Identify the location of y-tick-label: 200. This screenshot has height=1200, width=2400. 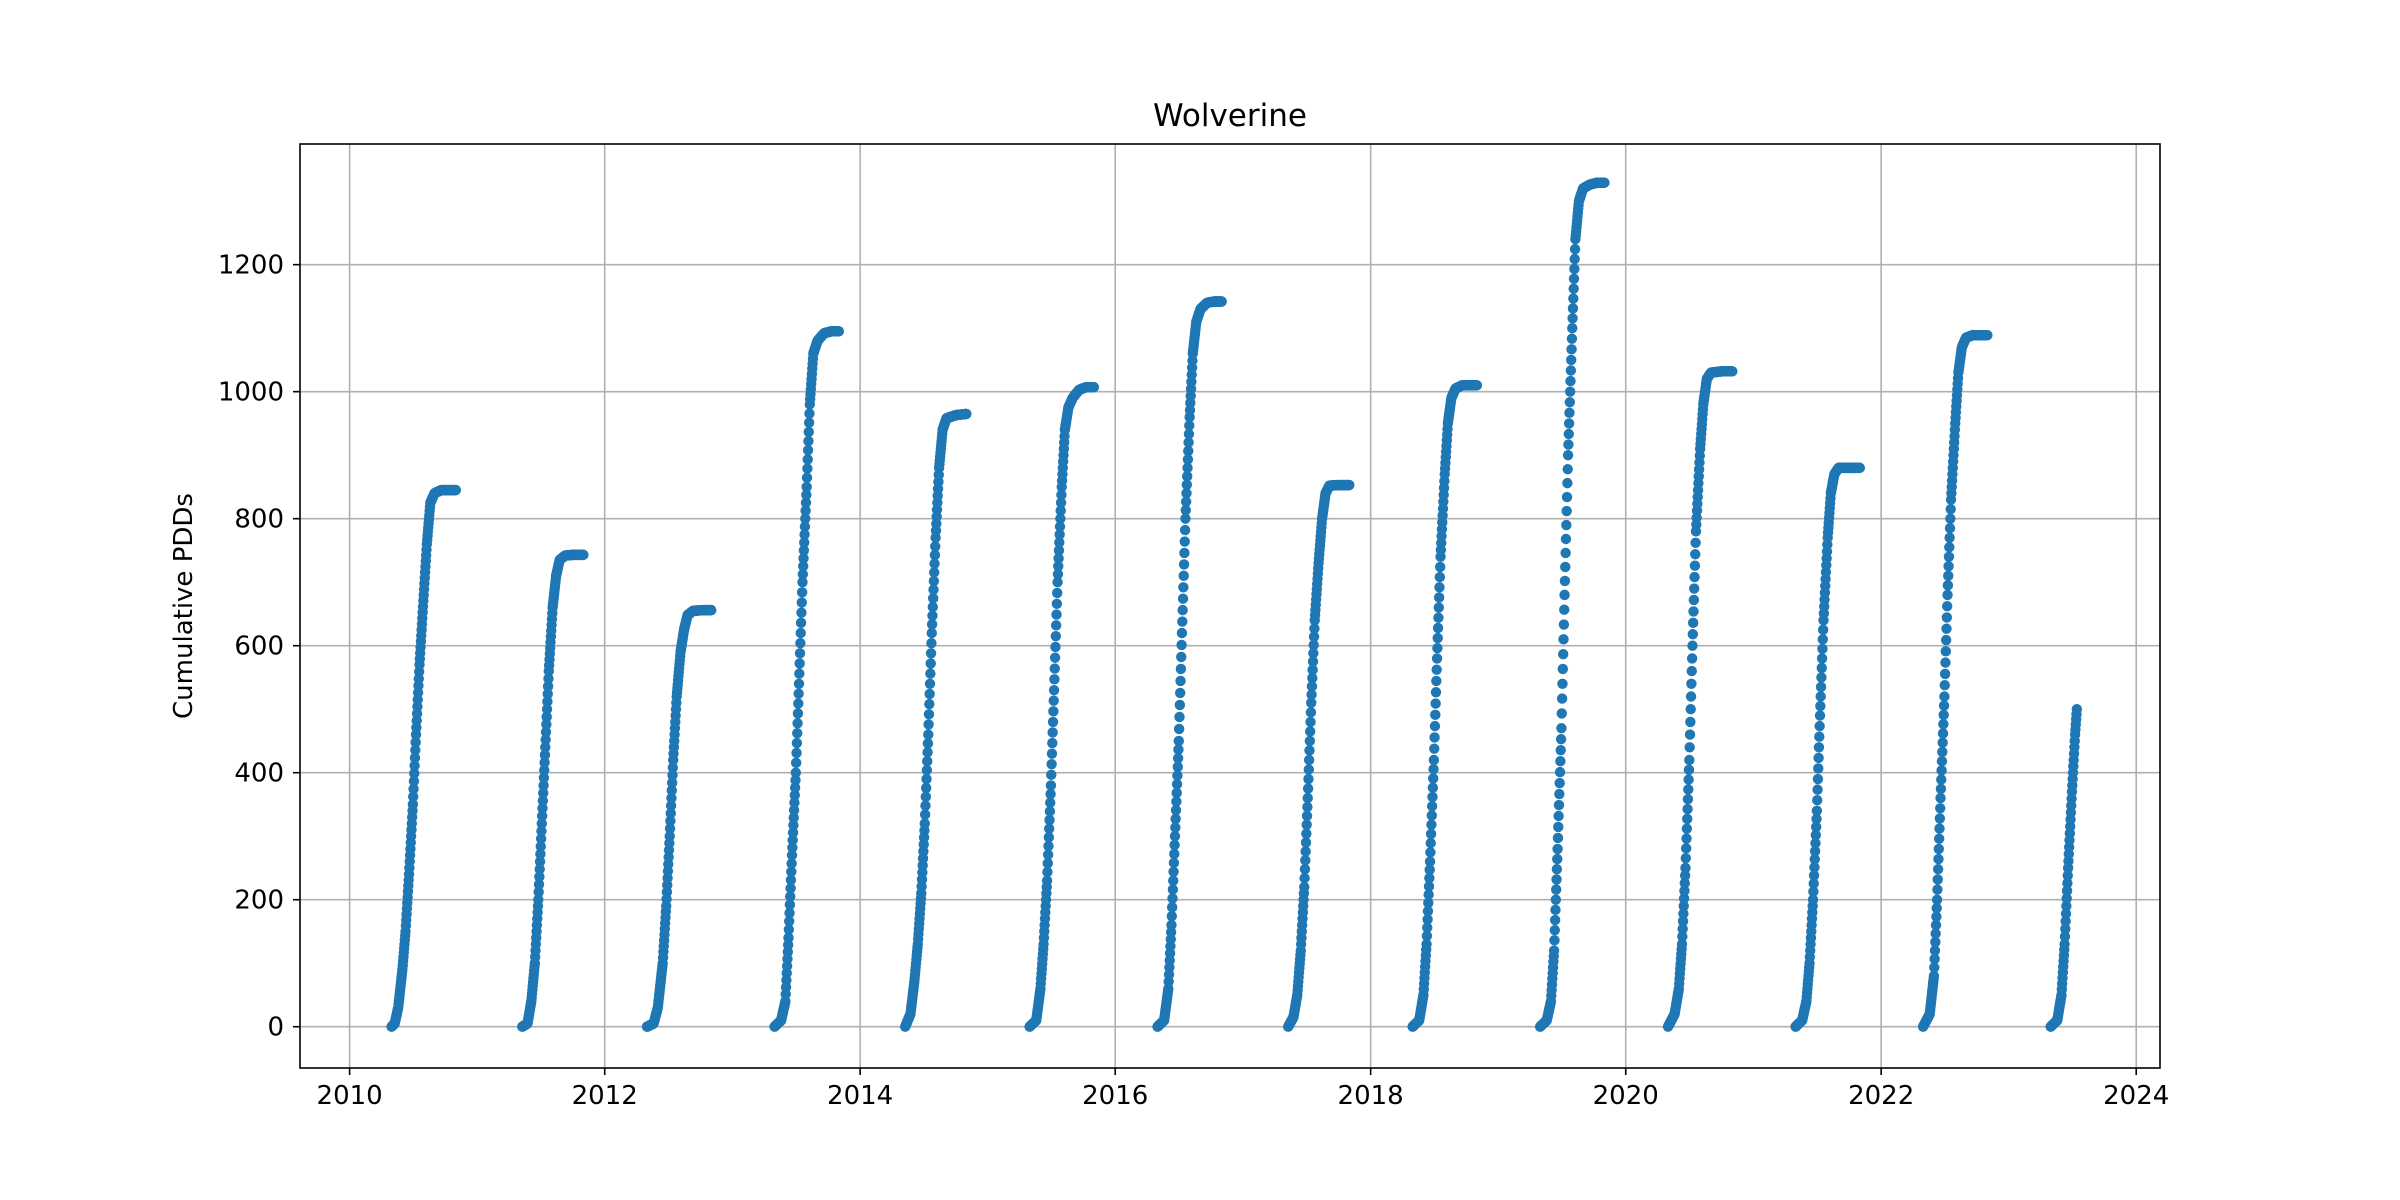
(259, 901).